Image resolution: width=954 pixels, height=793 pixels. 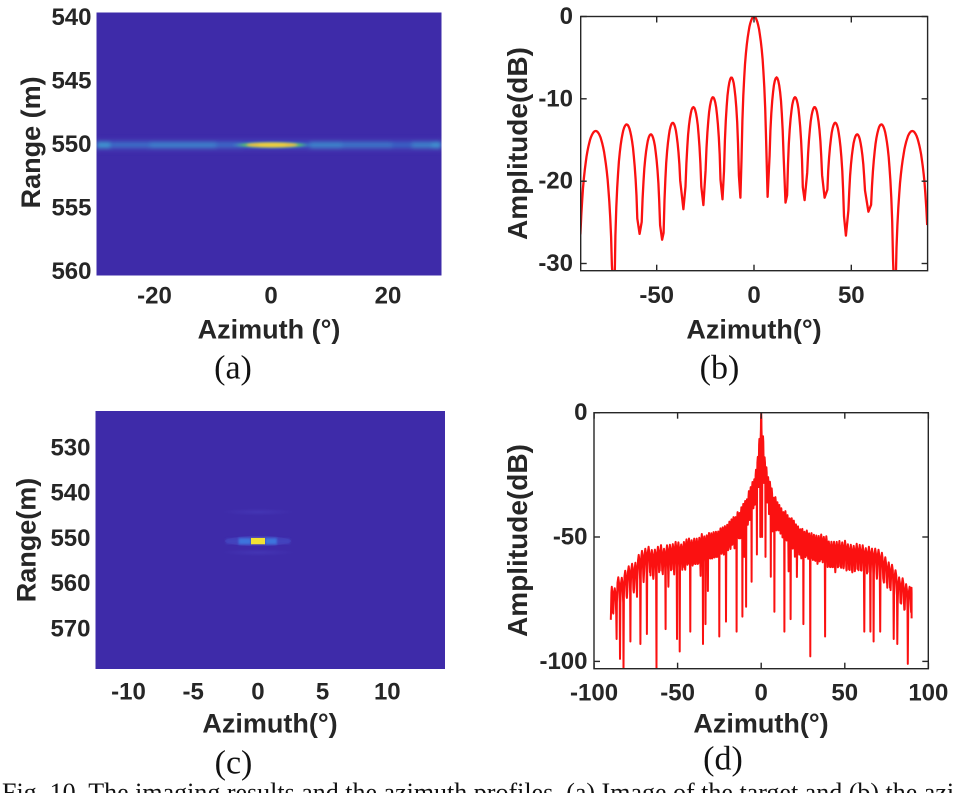 What do you see at coordinates (269, 329) in the screenshot?
I see `svg-text: Azimuth (°)` at bounding box center [269, 329].